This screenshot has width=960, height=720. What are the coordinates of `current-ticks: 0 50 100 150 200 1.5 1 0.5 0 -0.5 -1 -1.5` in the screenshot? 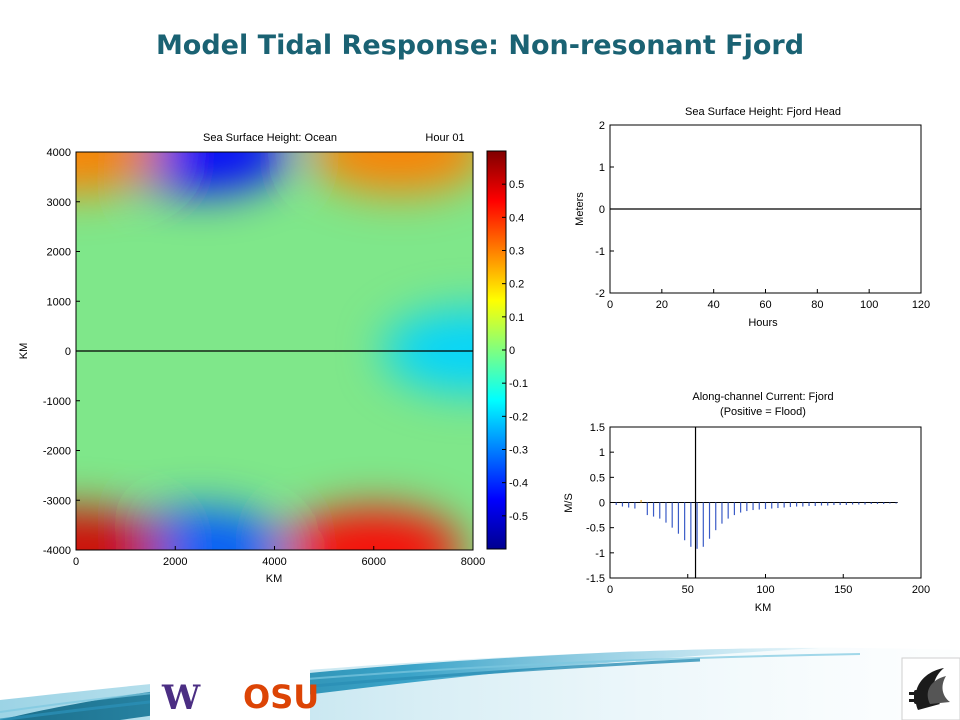 It's located at (758, 509).